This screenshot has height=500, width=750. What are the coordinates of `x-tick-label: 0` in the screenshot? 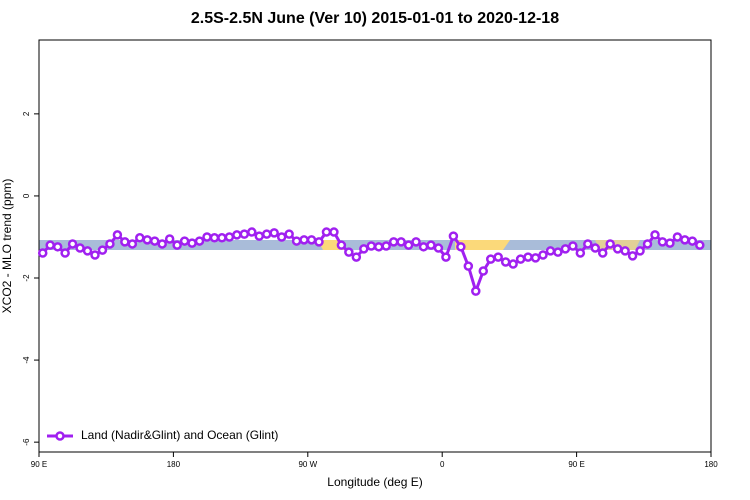 It's located at (442, 464).